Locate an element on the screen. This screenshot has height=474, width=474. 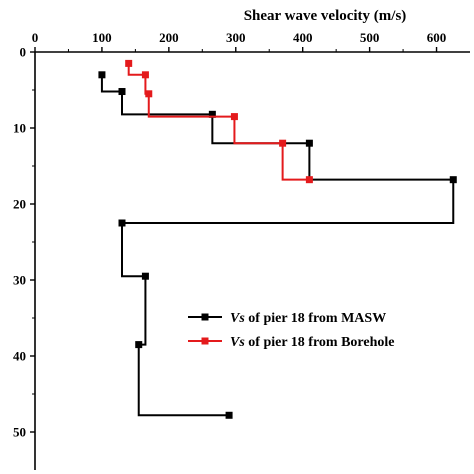
x-axis-title: Shear wave velocity (m/s) is located at coordinates (325, 16).